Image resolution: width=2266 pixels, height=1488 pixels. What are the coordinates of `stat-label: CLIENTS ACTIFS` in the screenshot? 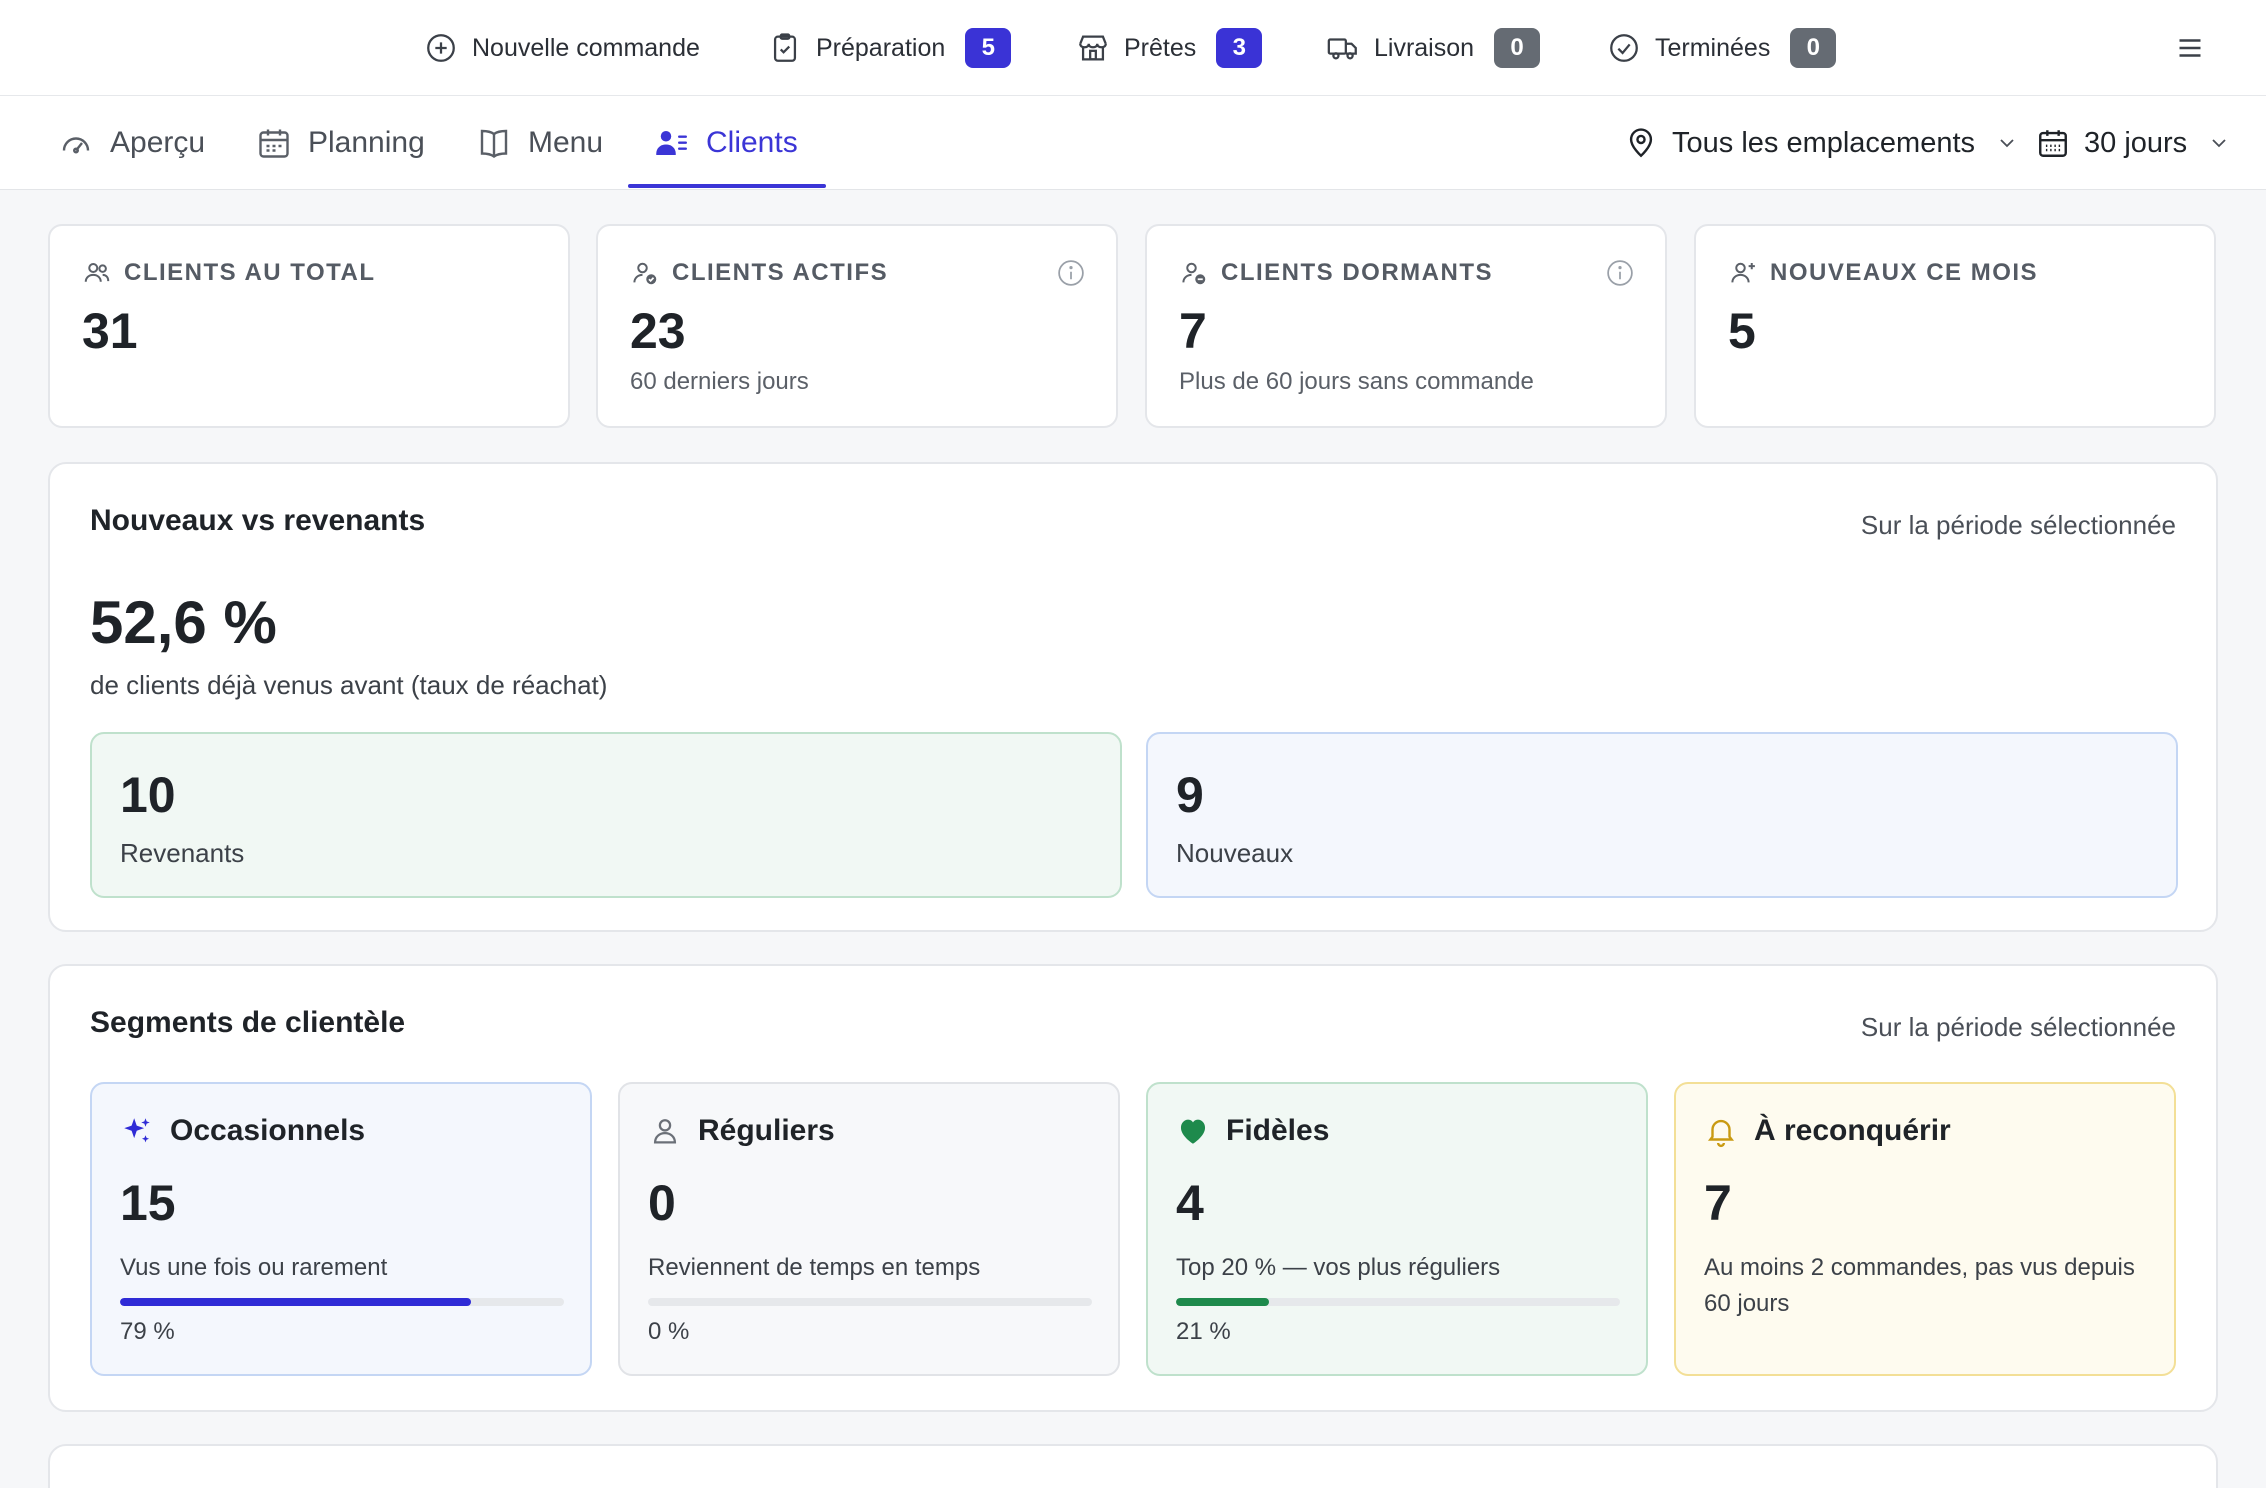 It's located at (780, 272).